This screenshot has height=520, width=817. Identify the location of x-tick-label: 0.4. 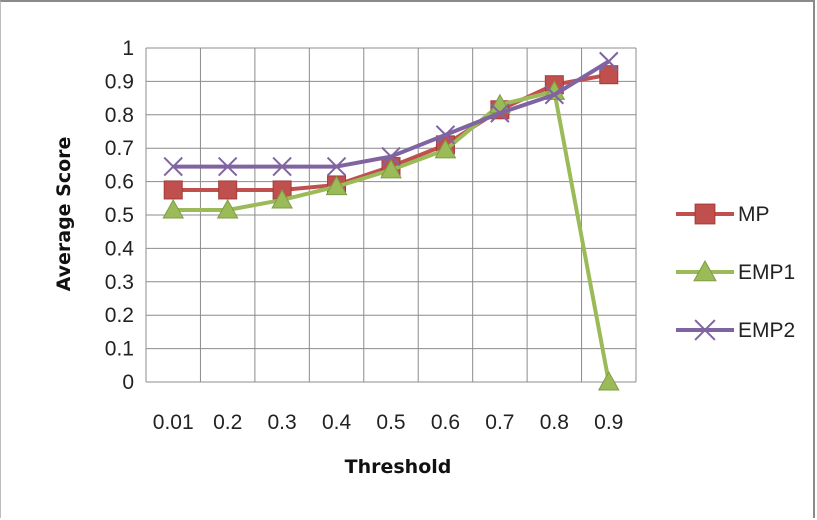
(337, 422).